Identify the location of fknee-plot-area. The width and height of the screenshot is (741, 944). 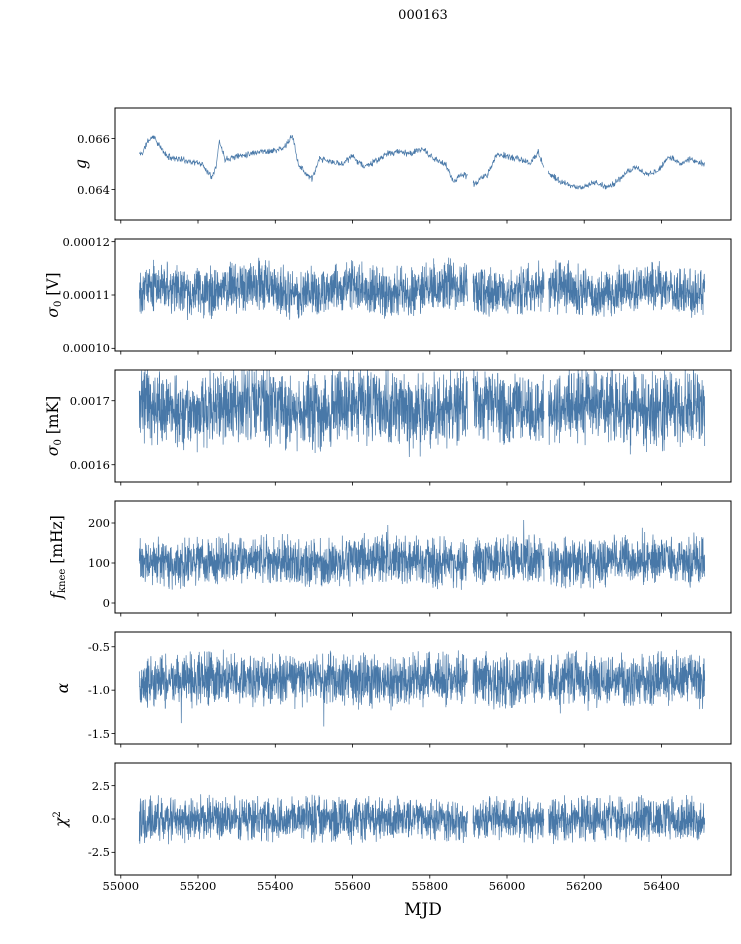
(421, 558).